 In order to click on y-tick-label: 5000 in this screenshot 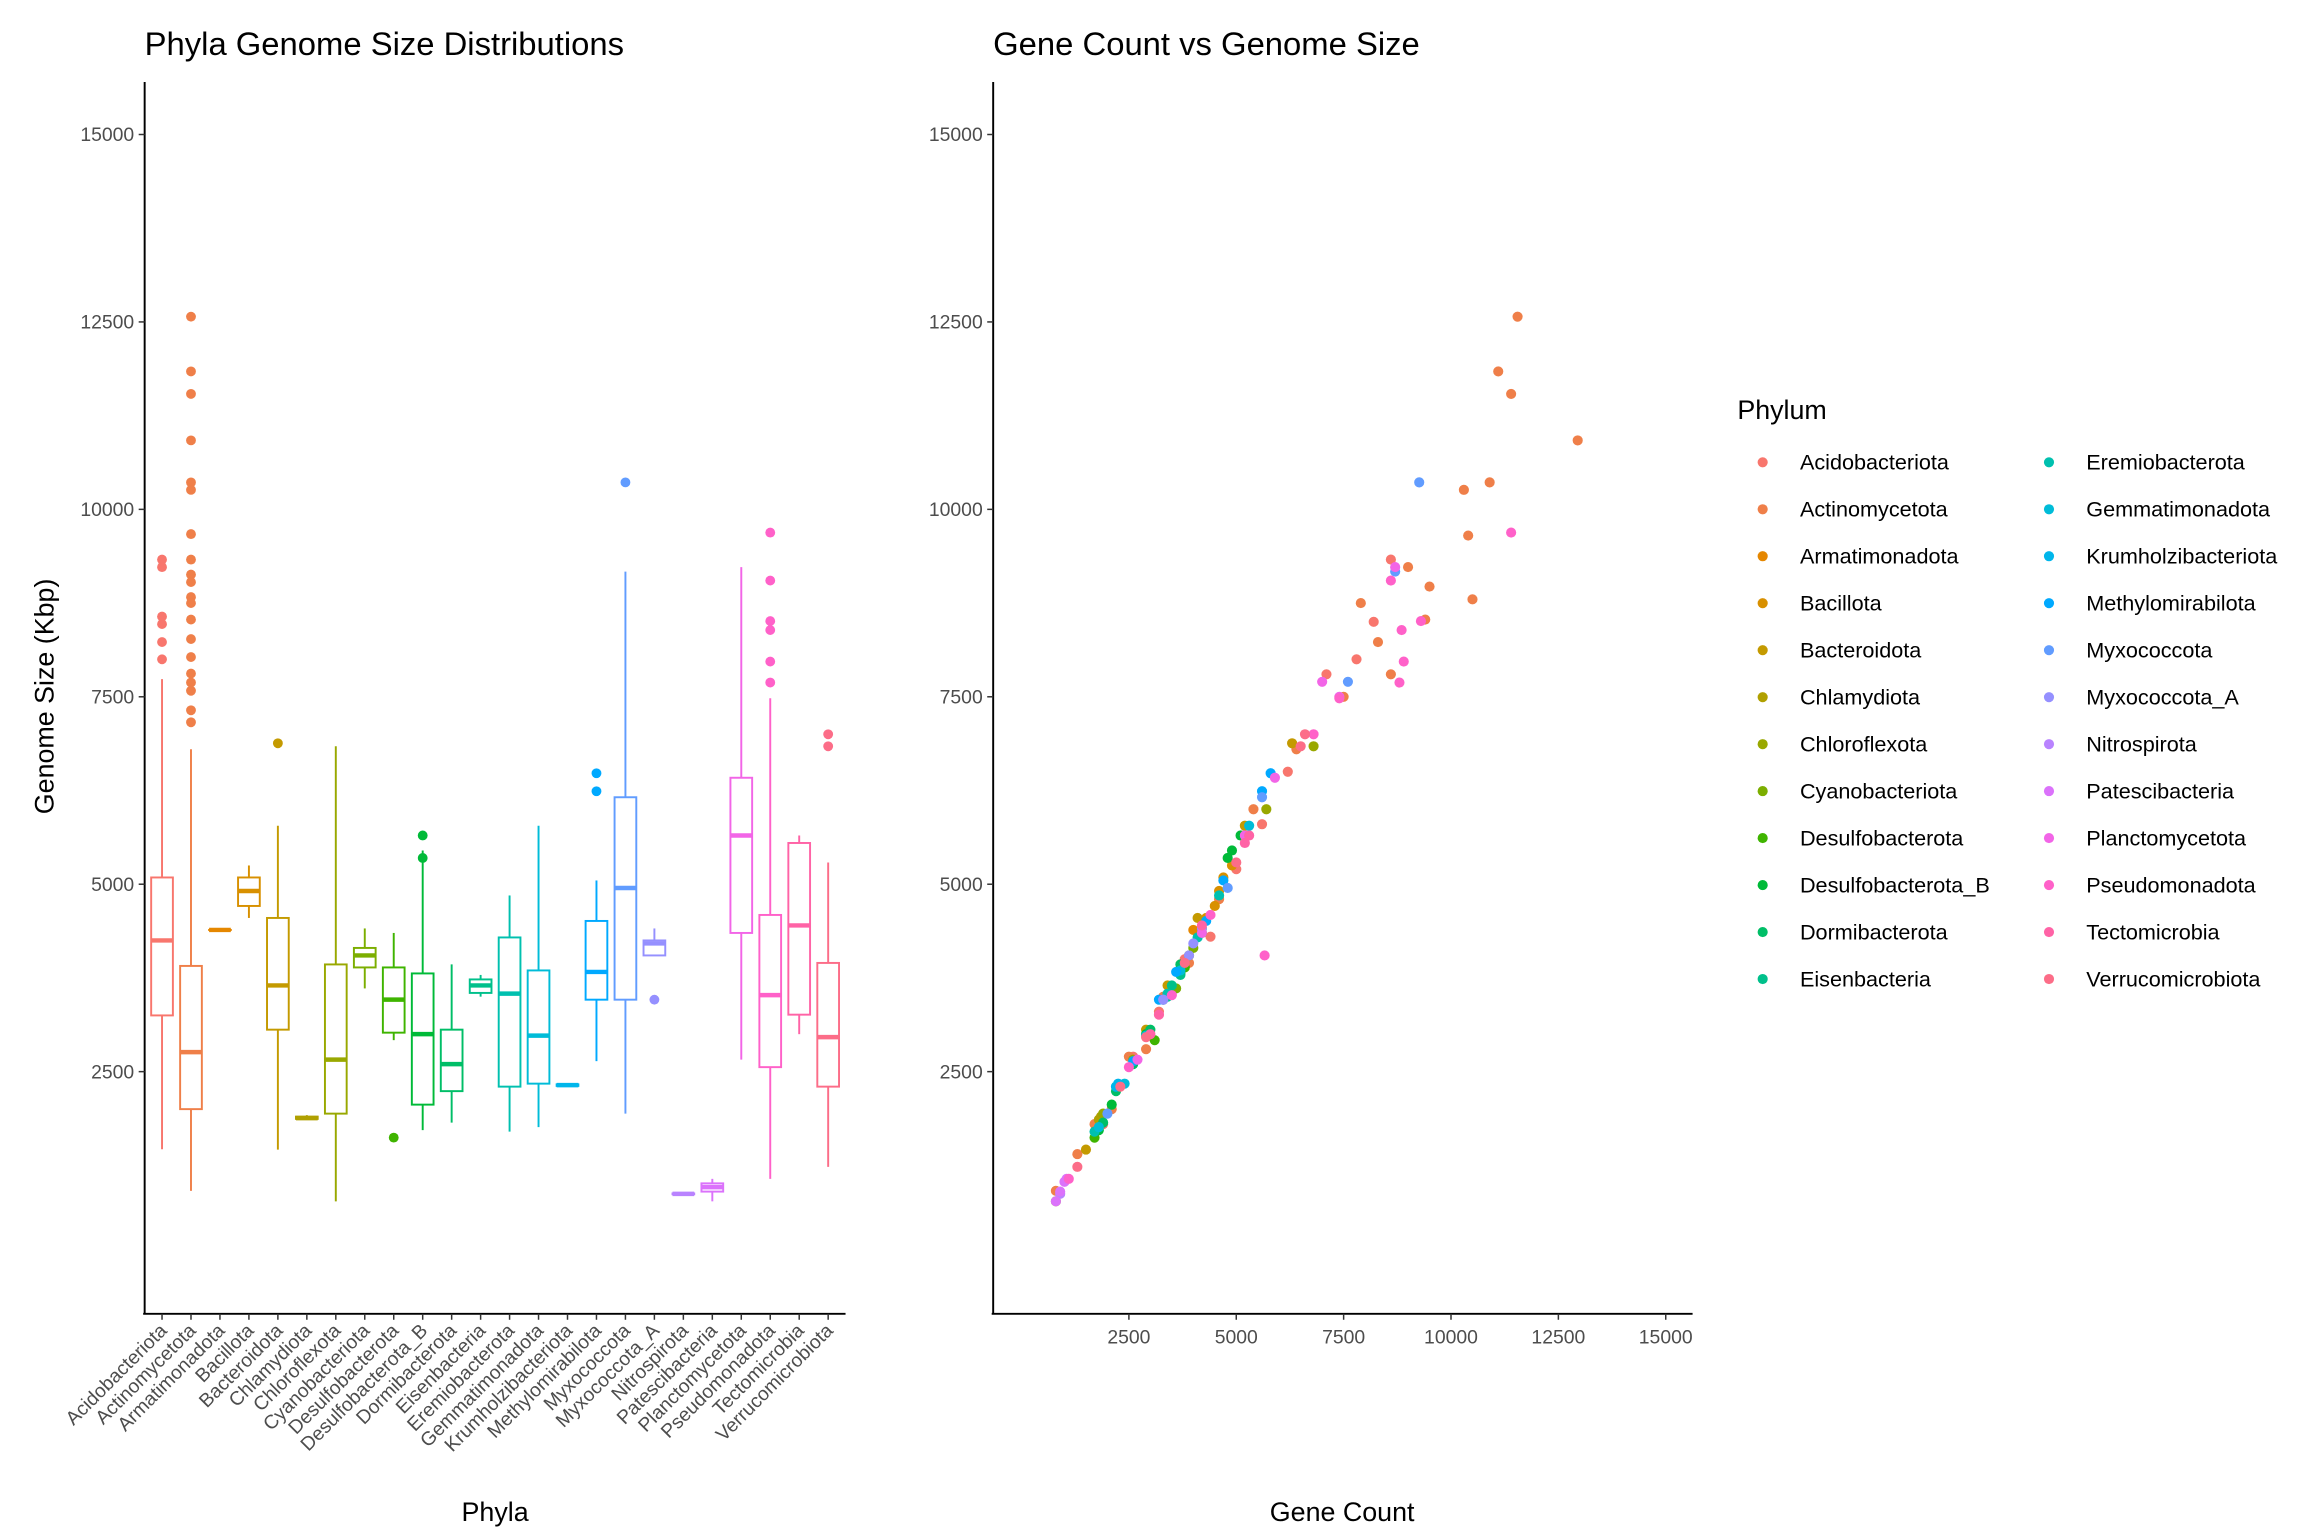, I will do `click(112, 885)`.